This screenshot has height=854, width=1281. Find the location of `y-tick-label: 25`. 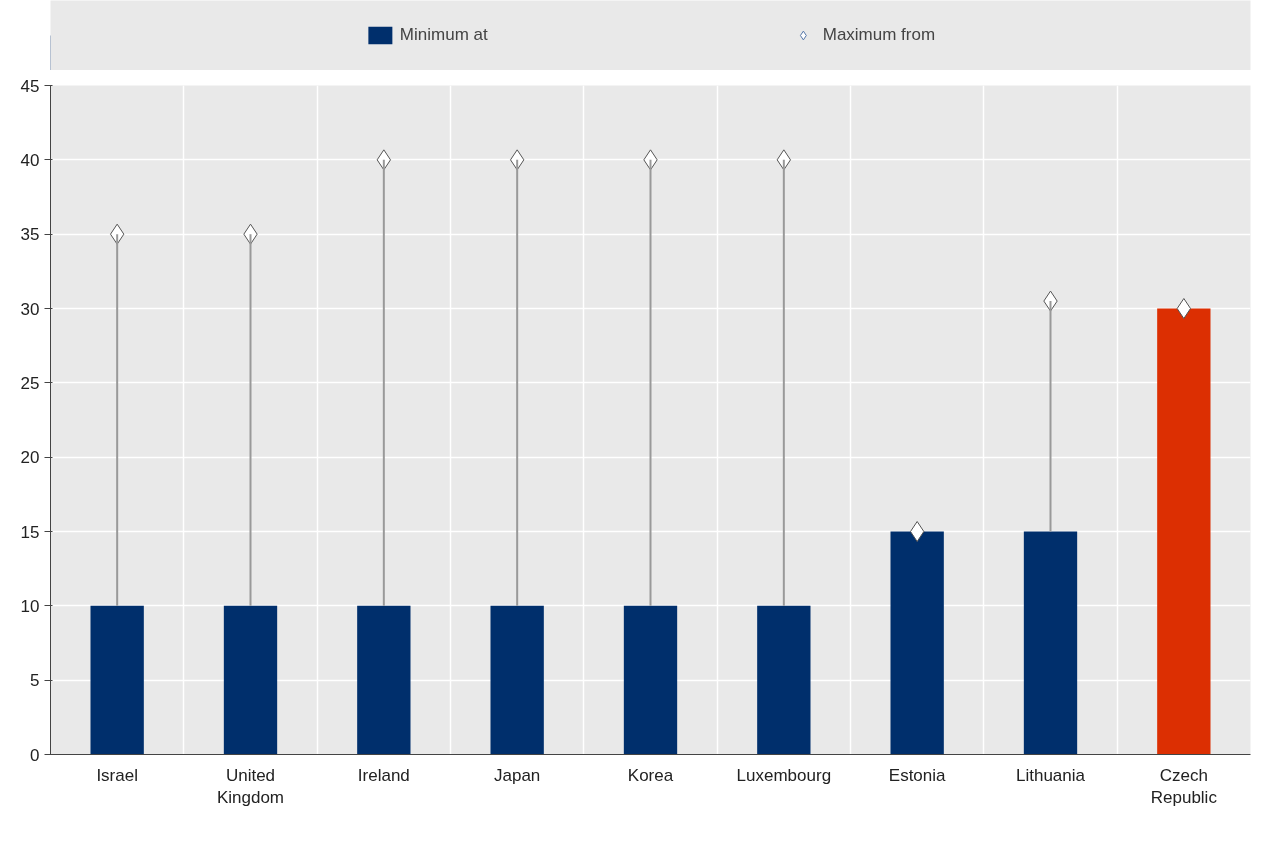

y-tick-label: 25 is located at coordinates (30, 383).